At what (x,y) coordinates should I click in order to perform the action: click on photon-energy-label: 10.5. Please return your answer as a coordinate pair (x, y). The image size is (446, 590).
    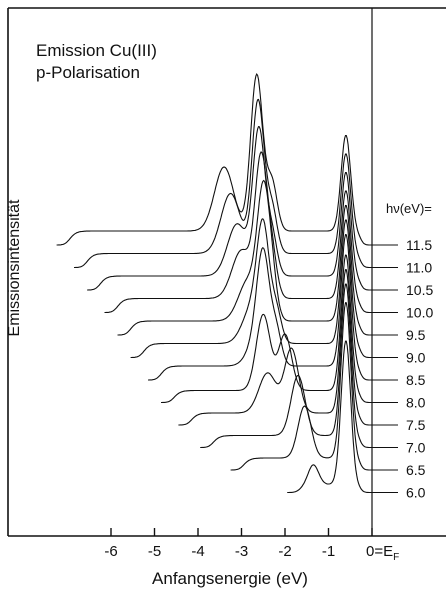
    Looking at the image, I should click on (419, 290).